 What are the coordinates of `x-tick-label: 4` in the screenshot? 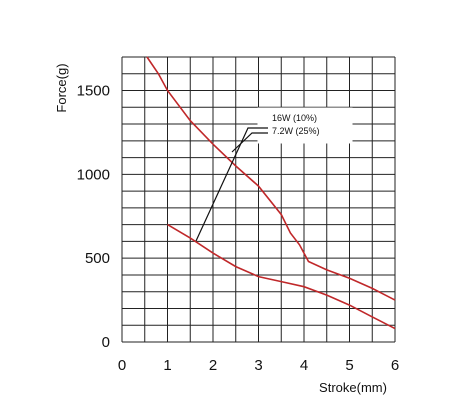 It's located at (304, 365).